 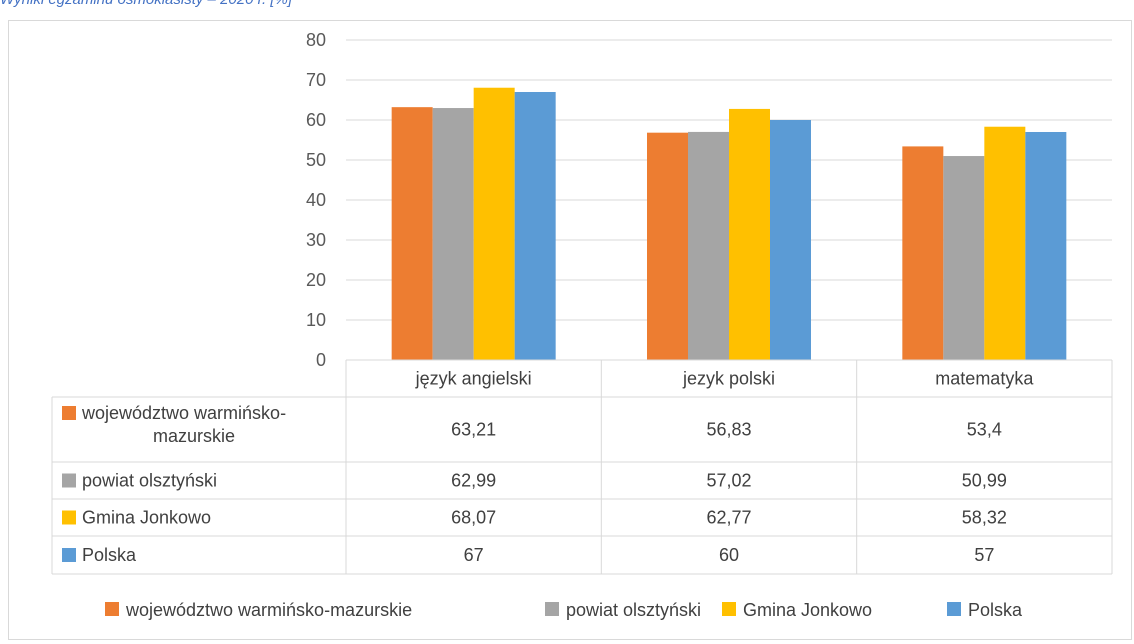 I want to click on legend-label: Gmina Jonkowo, so click(x=807, y=610).